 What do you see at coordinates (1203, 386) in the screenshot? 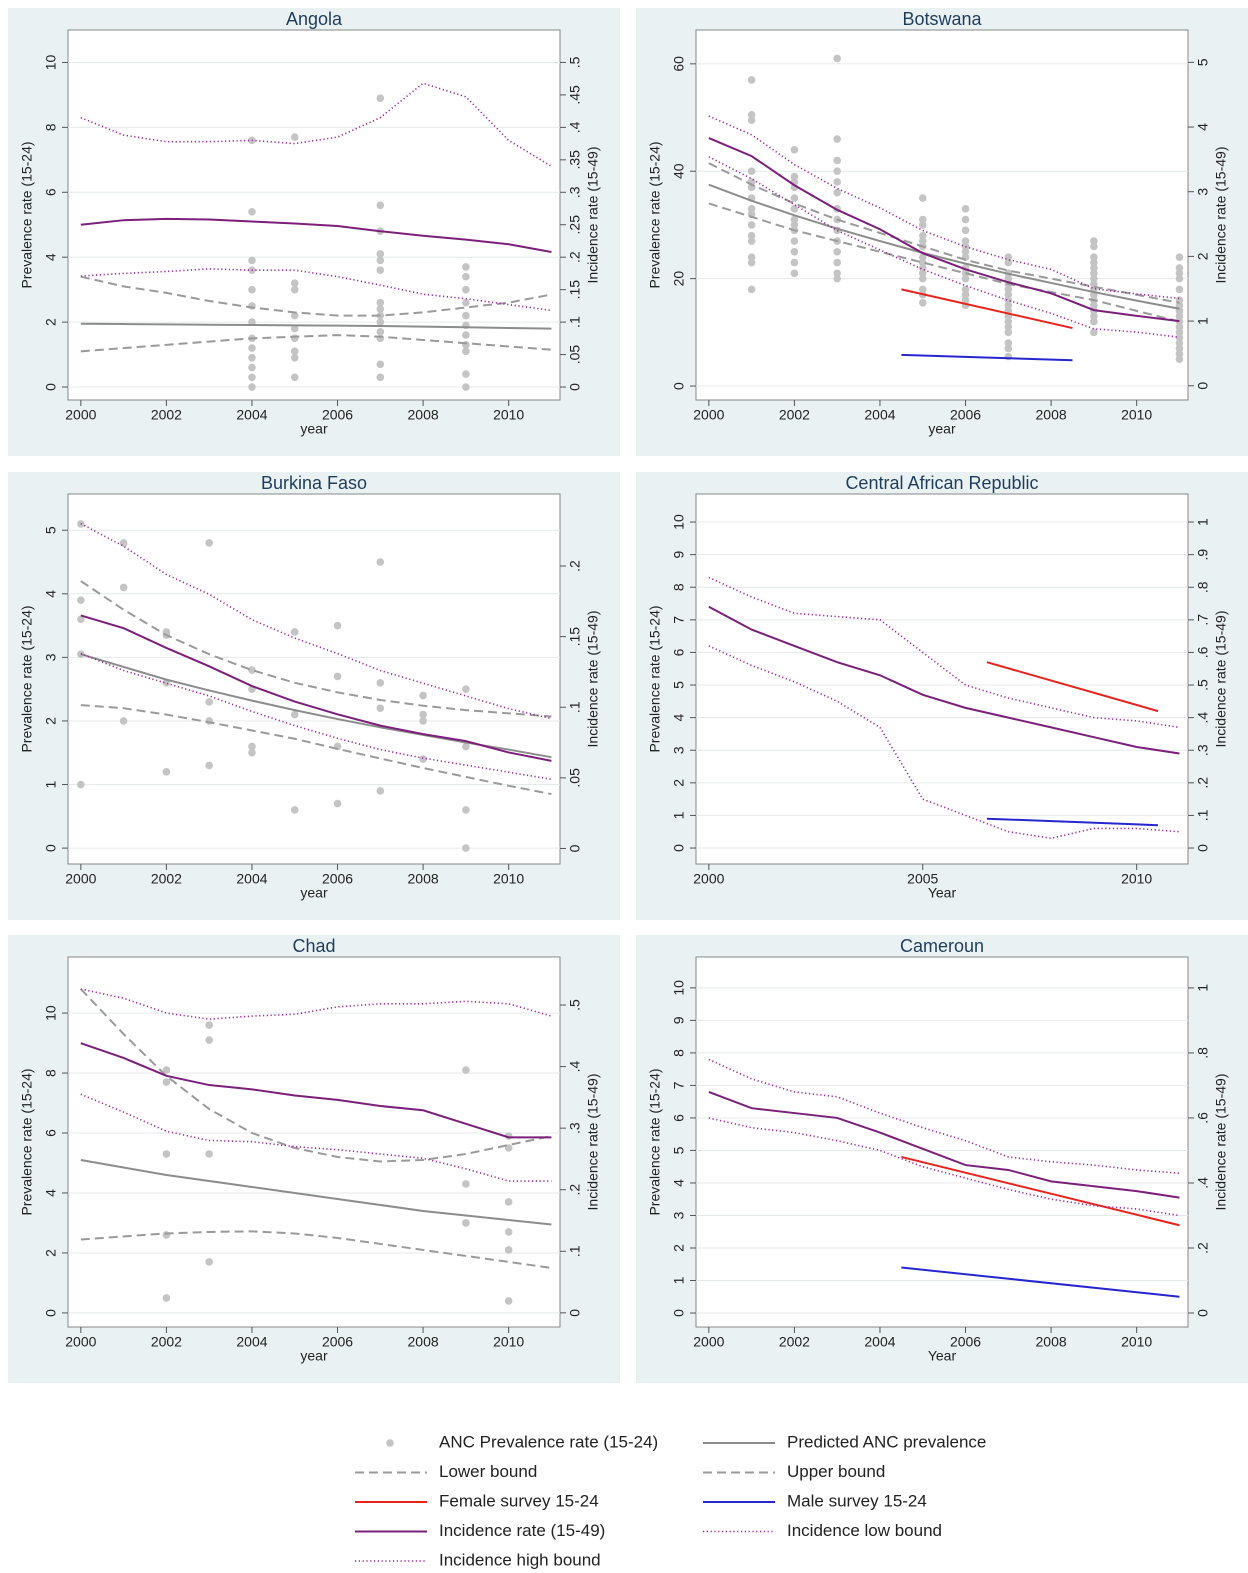
I see `y2-tick-label: 0` at bounding box center [1203, 386].